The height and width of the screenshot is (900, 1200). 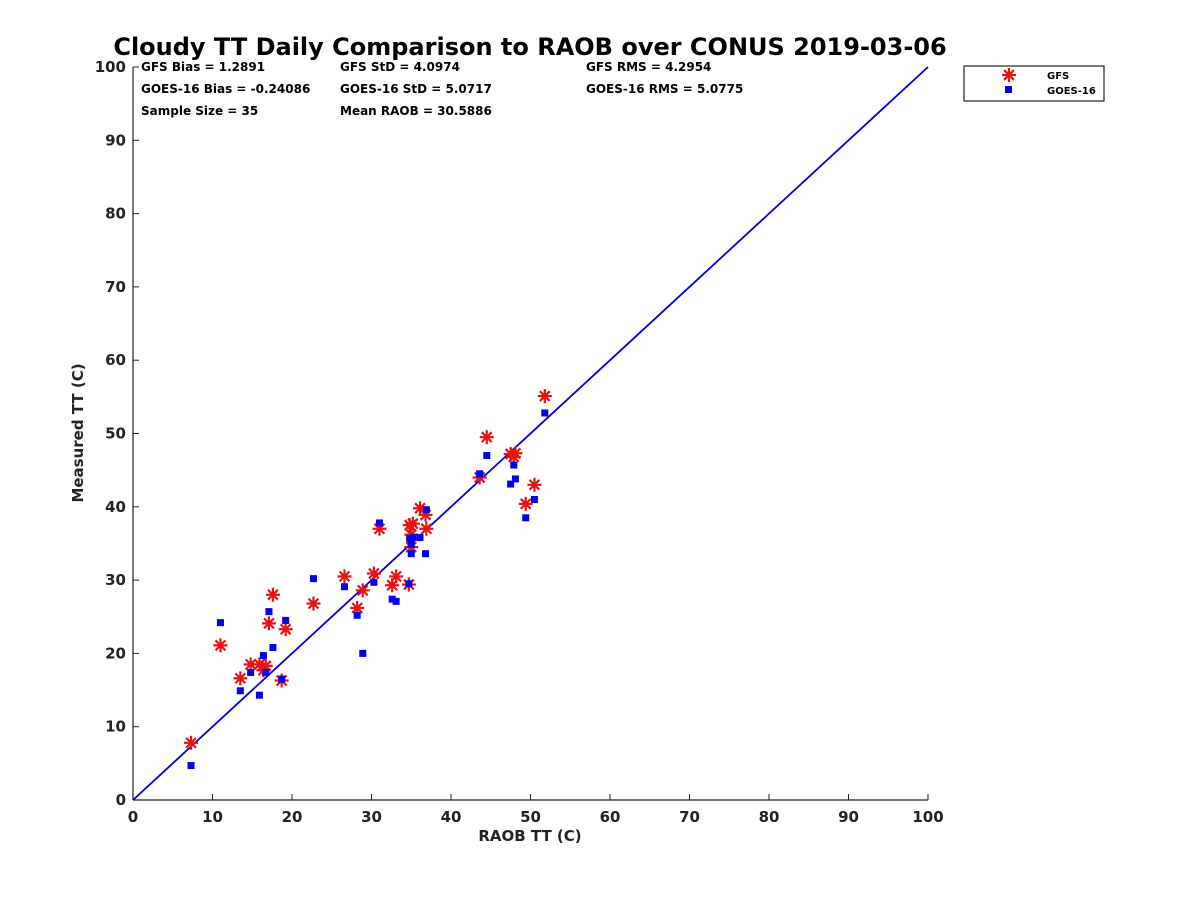 I want to click on x-tick-label: 10, so click(x=212, y=817).